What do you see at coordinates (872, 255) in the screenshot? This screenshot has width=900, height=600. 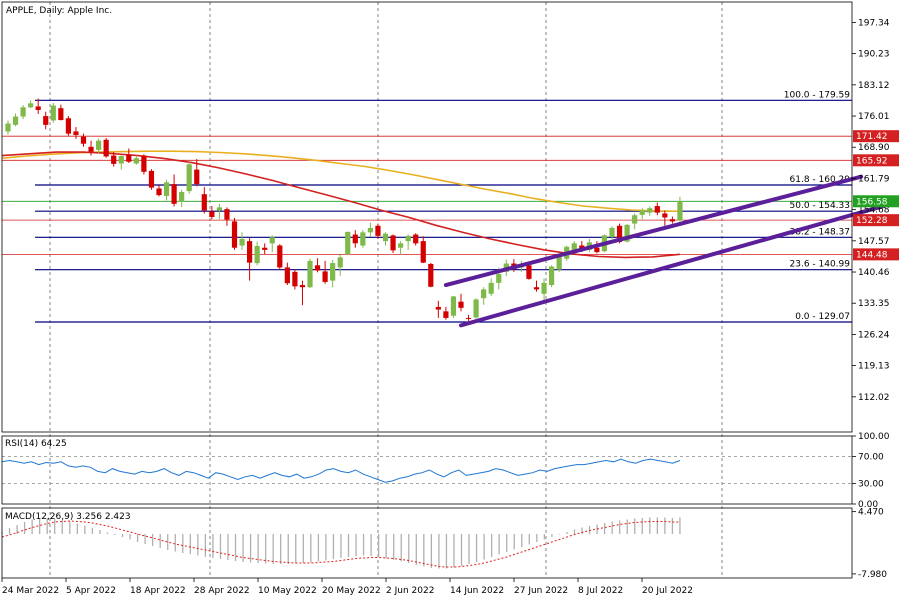 I see `price-tag-label: 144.48` at bounding box center [872, 255].